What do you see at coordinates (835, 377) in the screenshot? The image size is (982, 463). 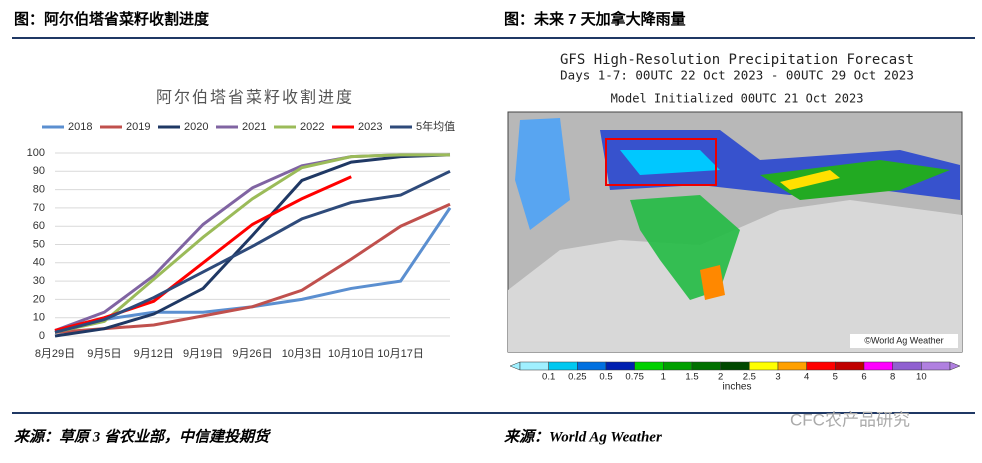 I see `colorbar-label: 5` at bounding box center [835, 377].